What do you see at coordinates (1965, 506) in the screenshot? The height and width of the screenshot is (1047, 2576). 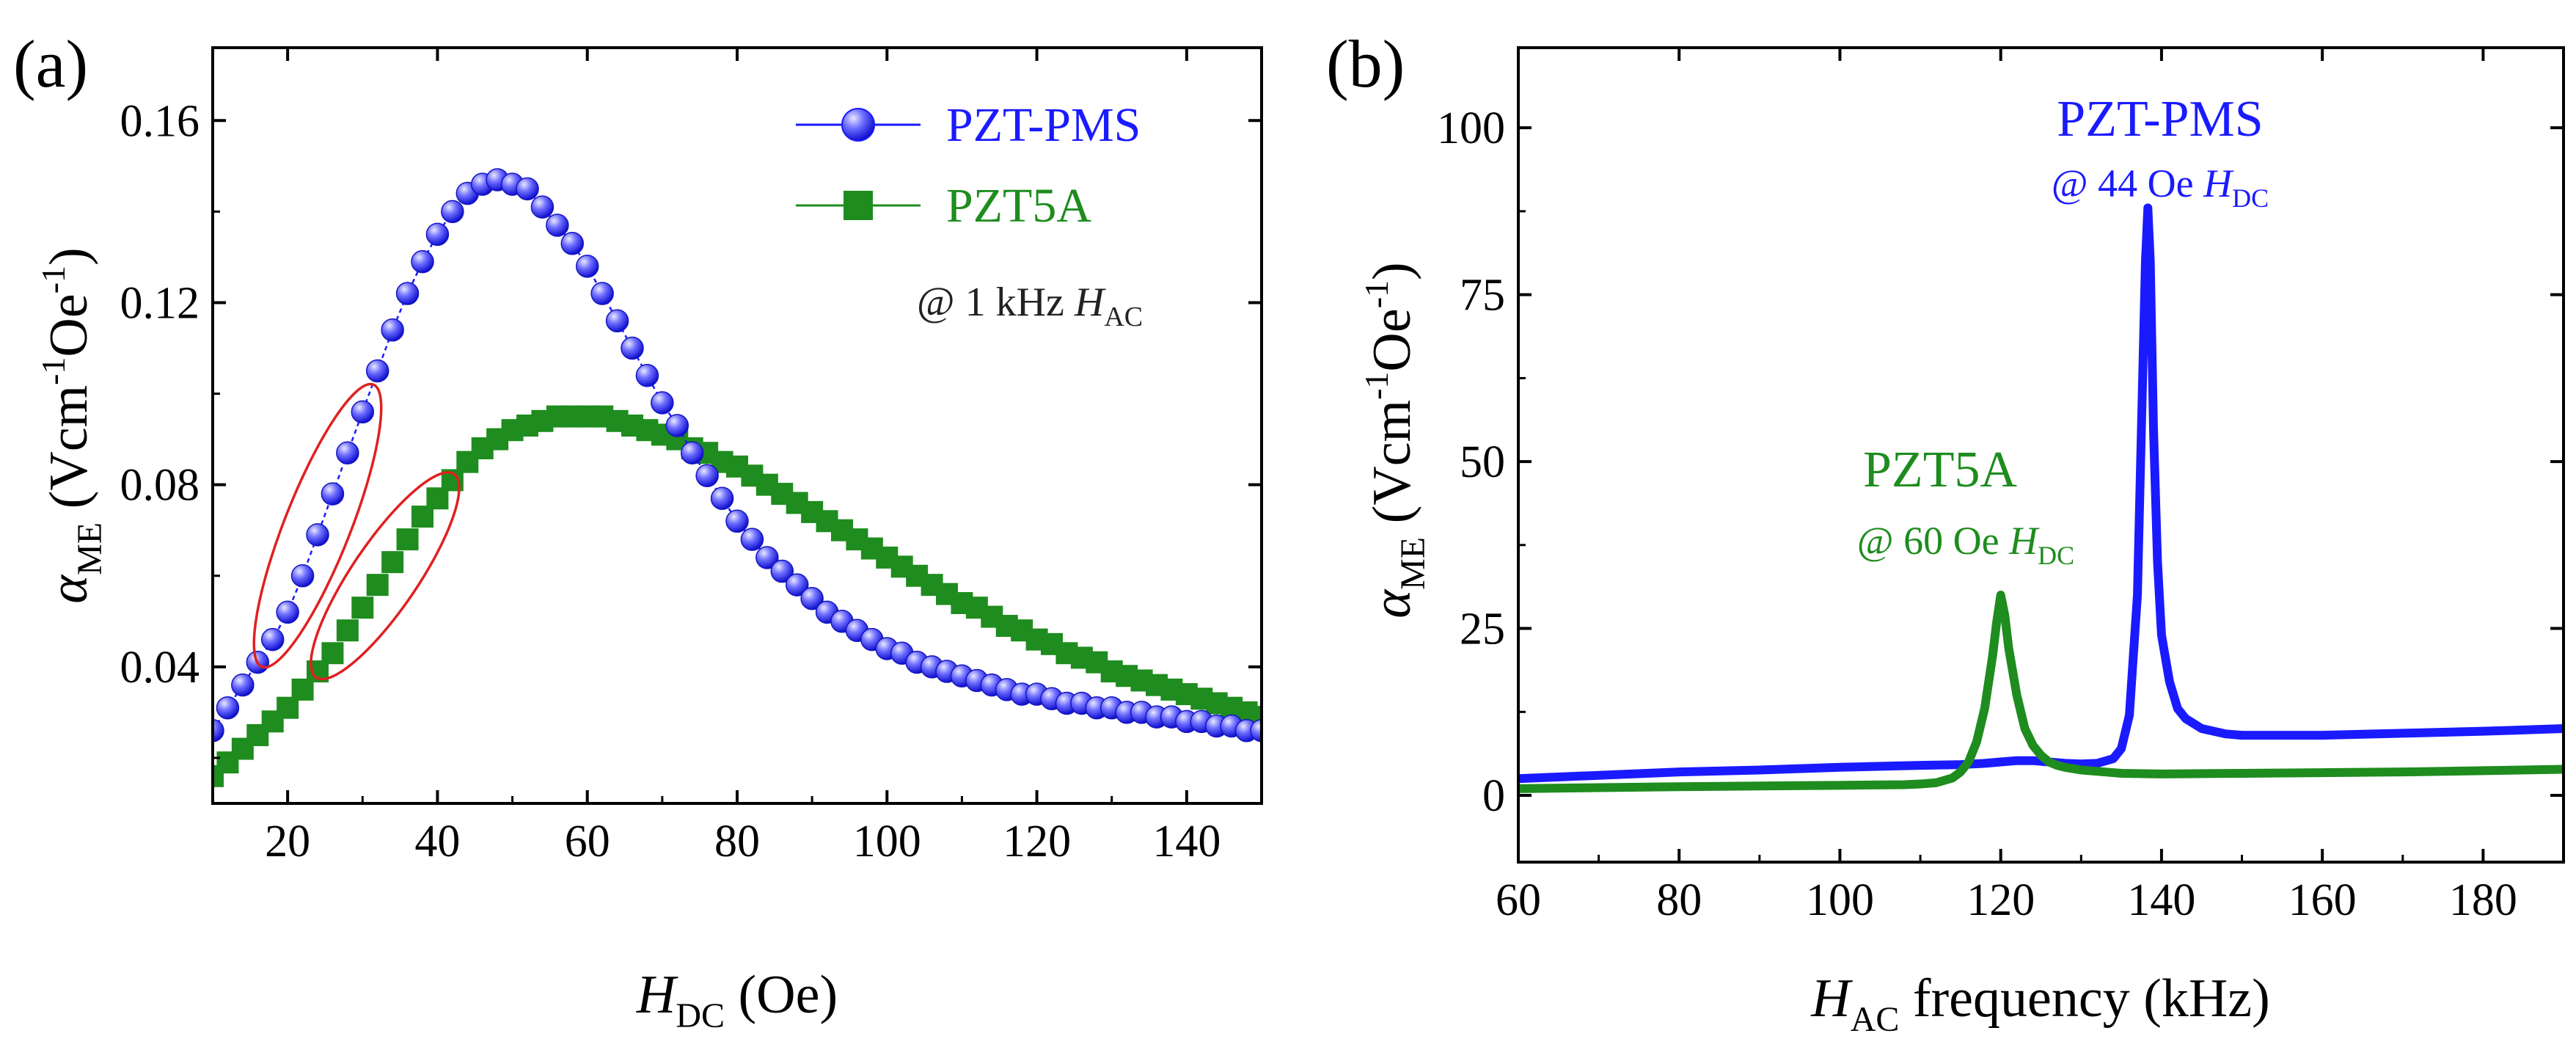 I see `annotation-pzt5a: PZT5A @ 60 Oe HDC` at bounding box center [1965, 506].